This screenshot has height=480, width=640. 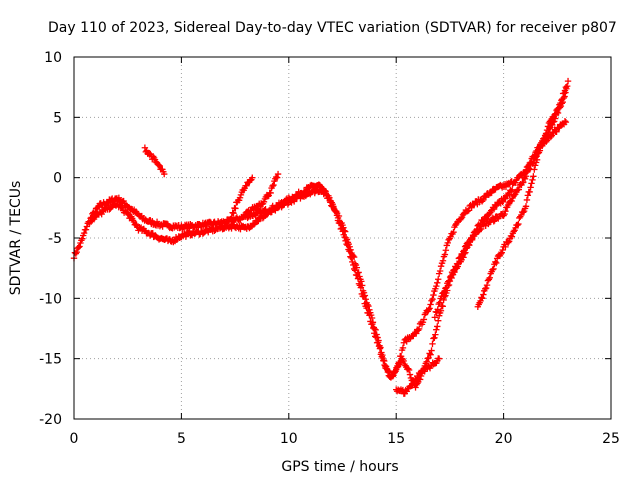 What do you see at coordinates (53, 58) in the screenshot?
I see `y-tick-label: 10` at bounding box center [53, 58].